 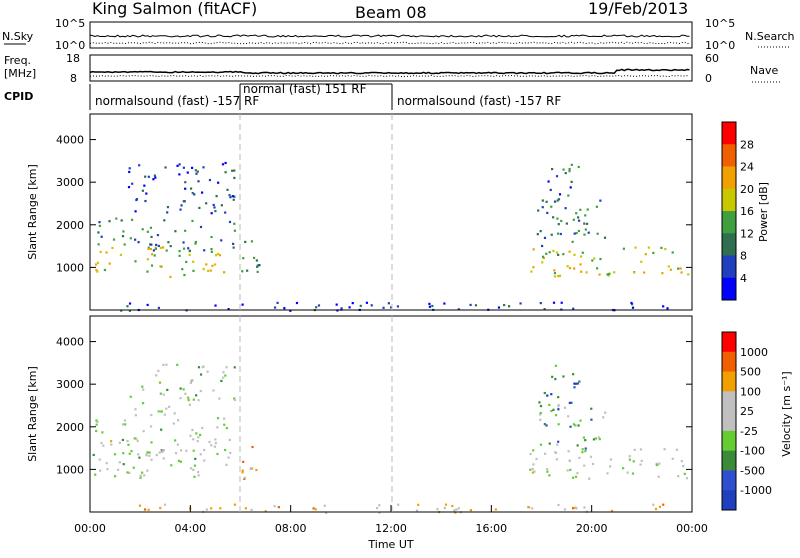 I want to click on noise-sky-line, so click(x=389, y=36).